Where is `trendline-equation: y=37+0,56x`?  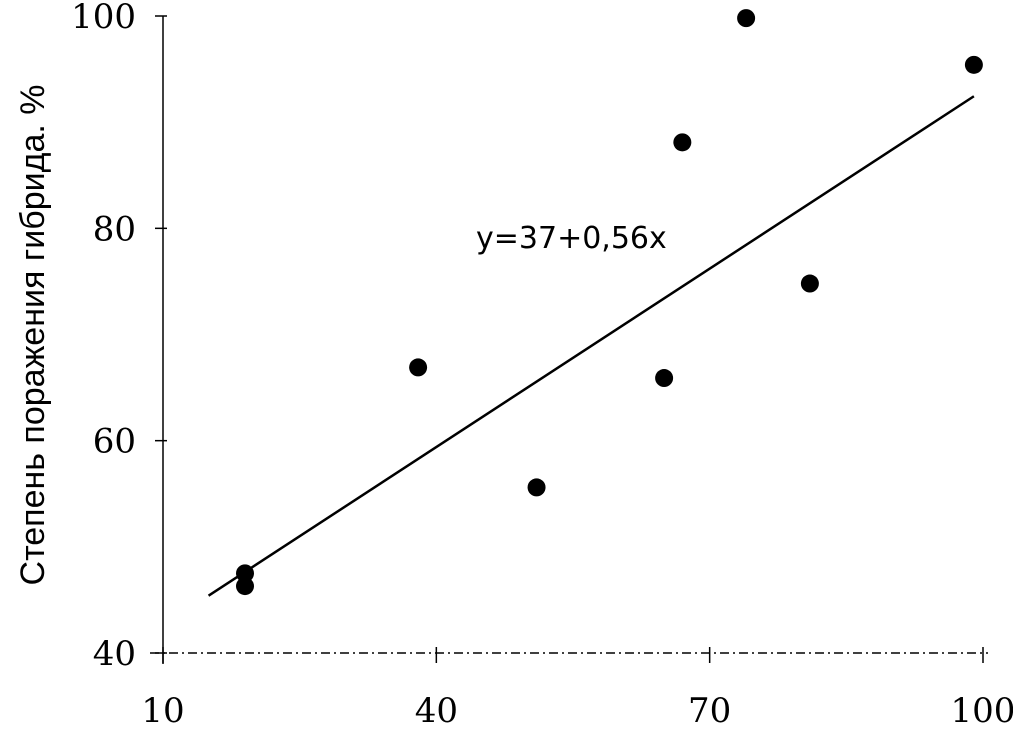
trendline-equation: y=37+0,56x is located at coordinates (571, 238).